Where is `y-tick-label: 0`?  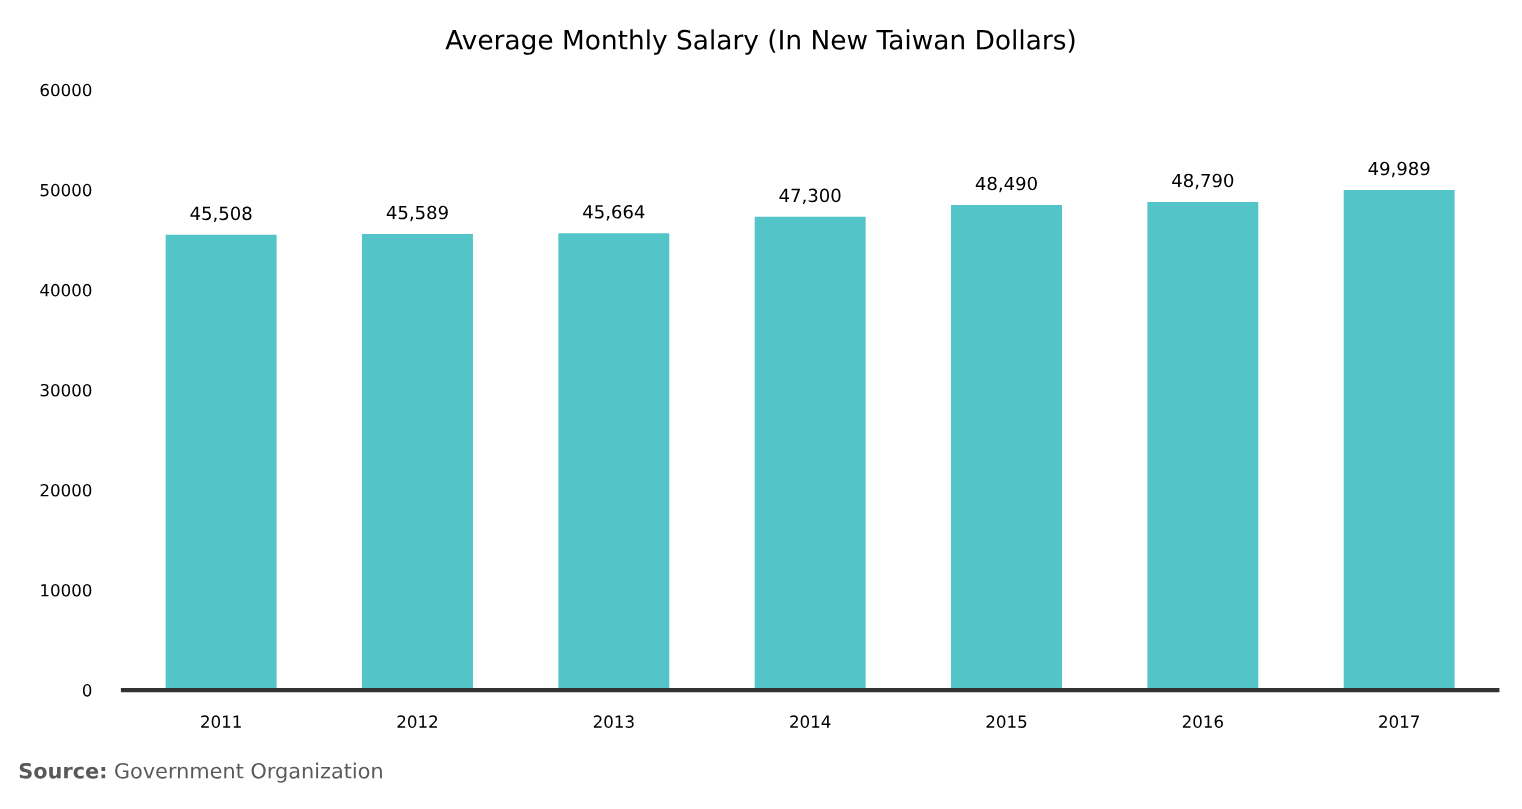
y-tick-label: 0 is located at coordinates (87, 690).